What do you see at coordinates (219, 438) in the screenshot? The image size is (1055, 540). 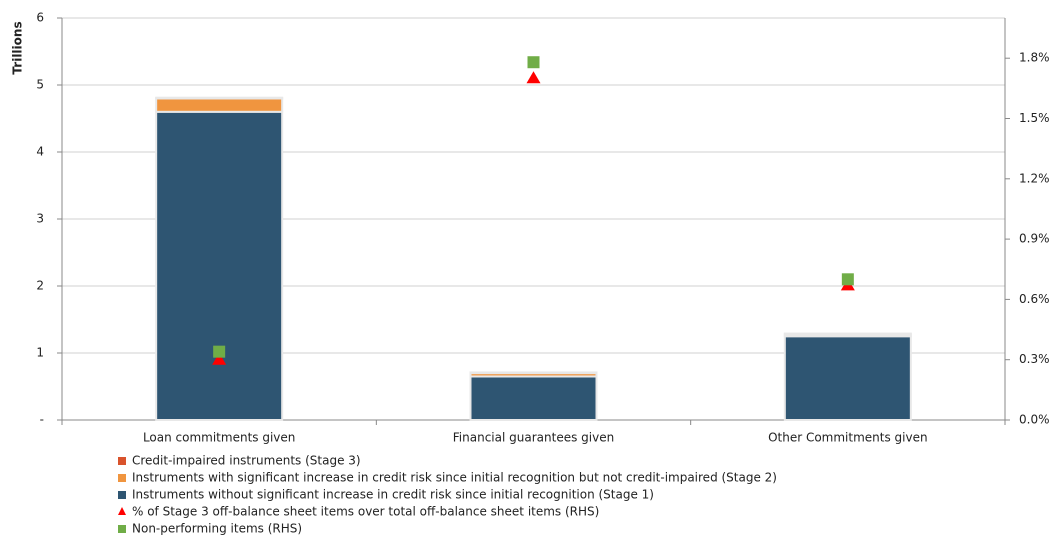 I see `x-tick-label: Loan commitments given` at bounding box center [219, 438].